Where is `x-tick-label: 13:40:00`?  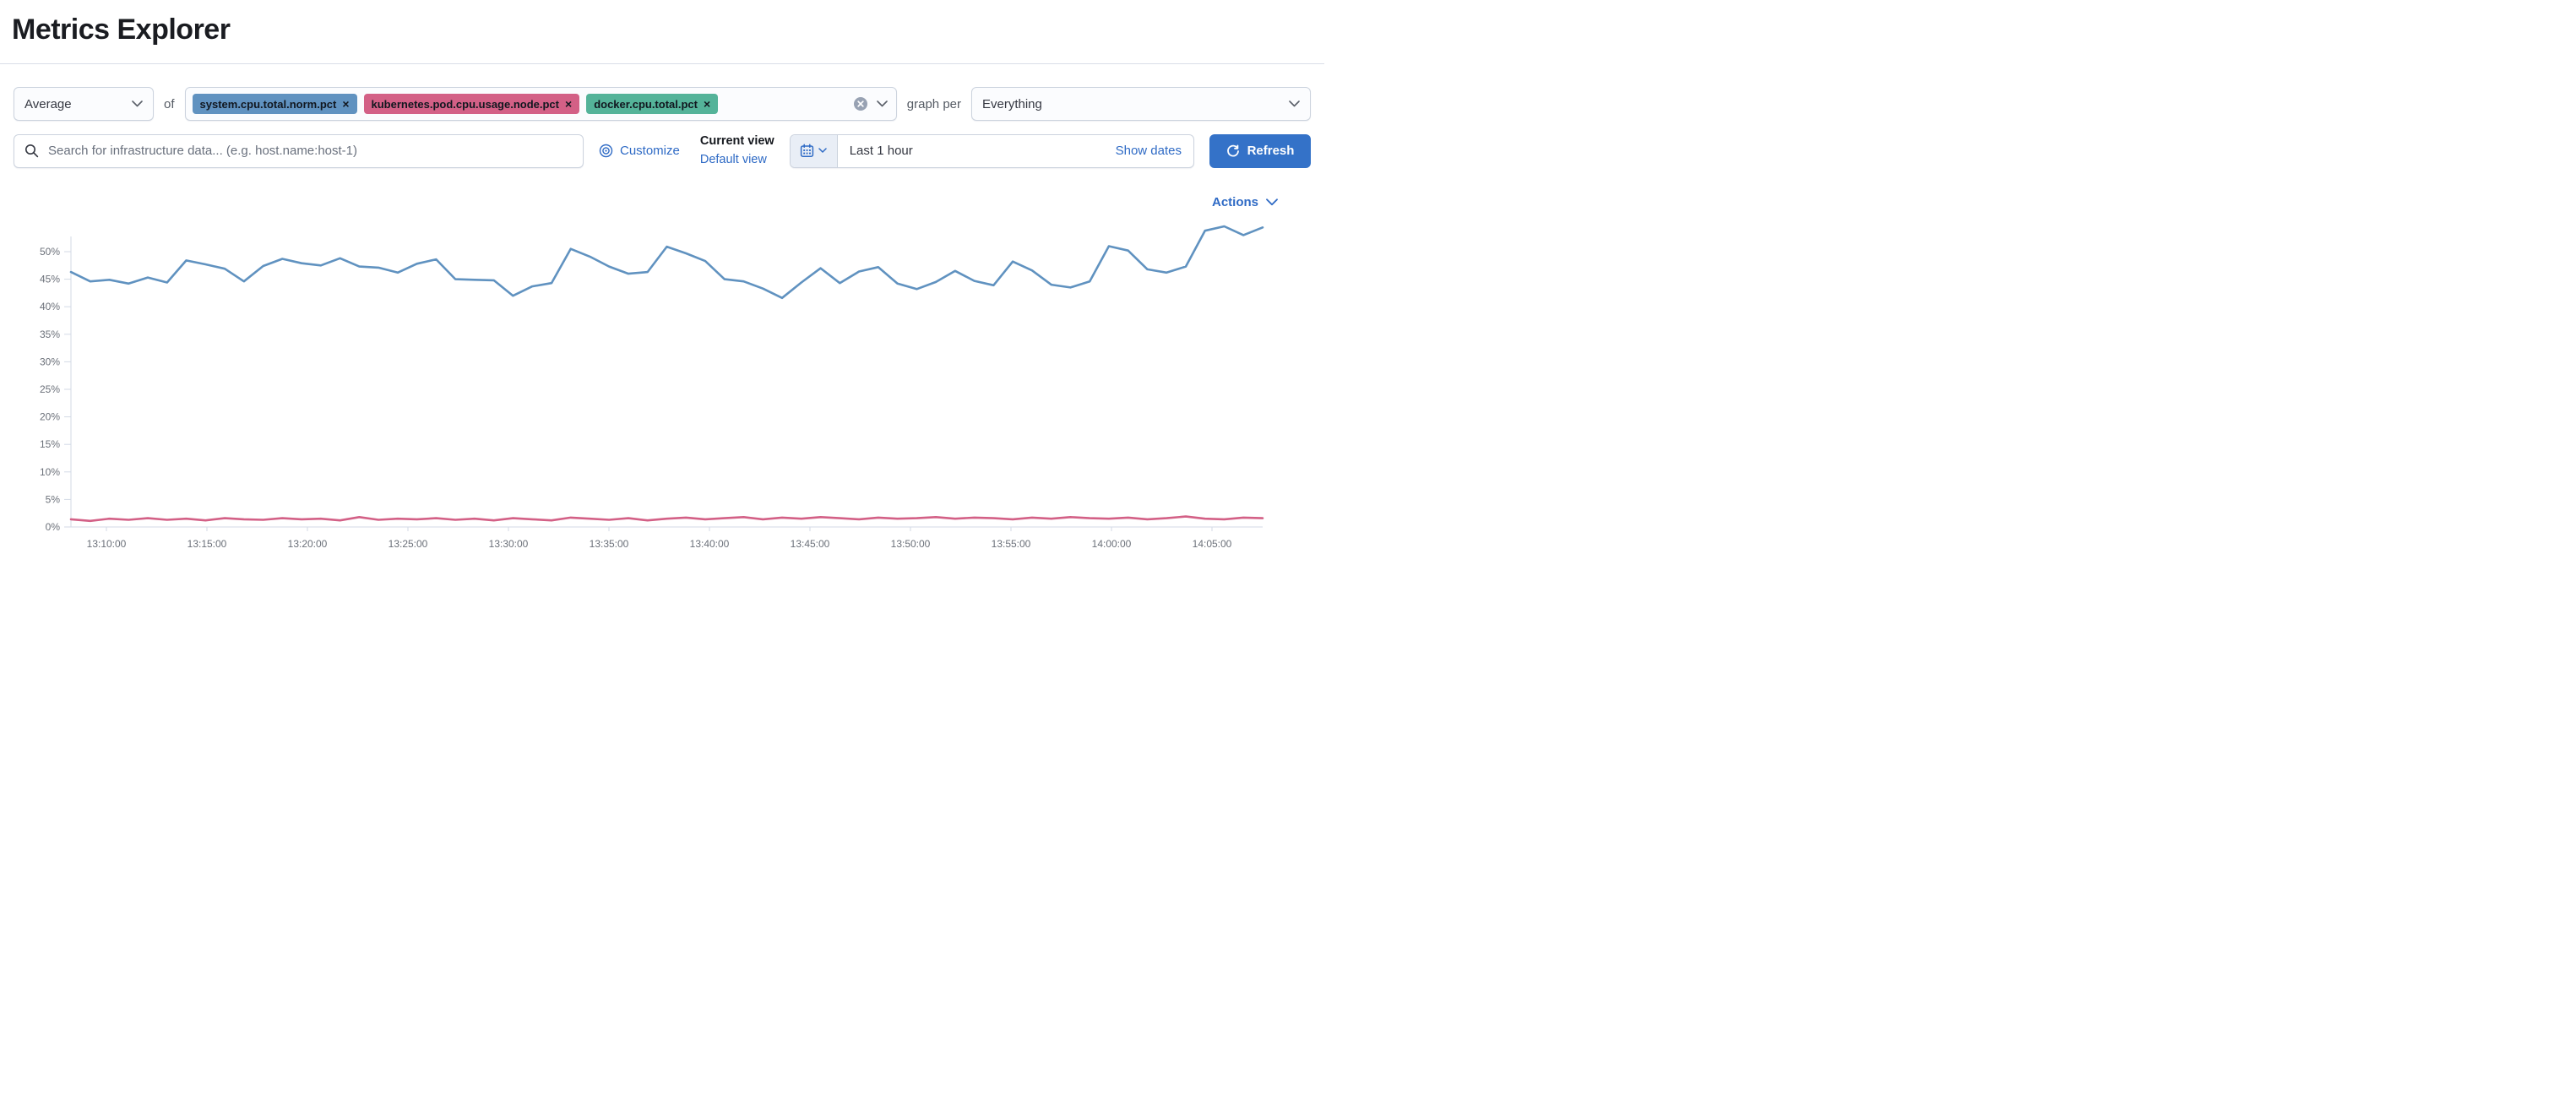 x-tick-label: 13:40:00 is located at coordinates (710, 544).